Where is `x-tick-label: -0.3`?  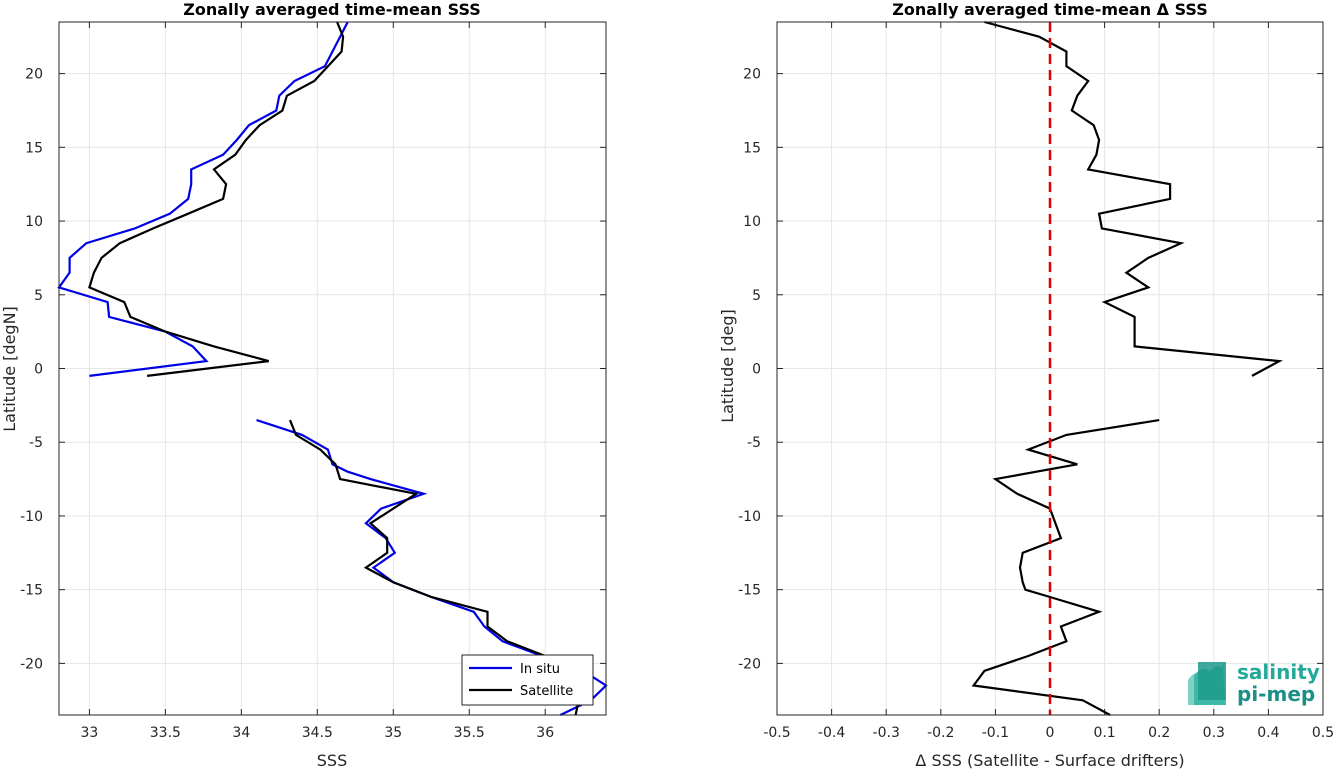 x-tick-label: -0.3 is located at coordinates (886, 733).